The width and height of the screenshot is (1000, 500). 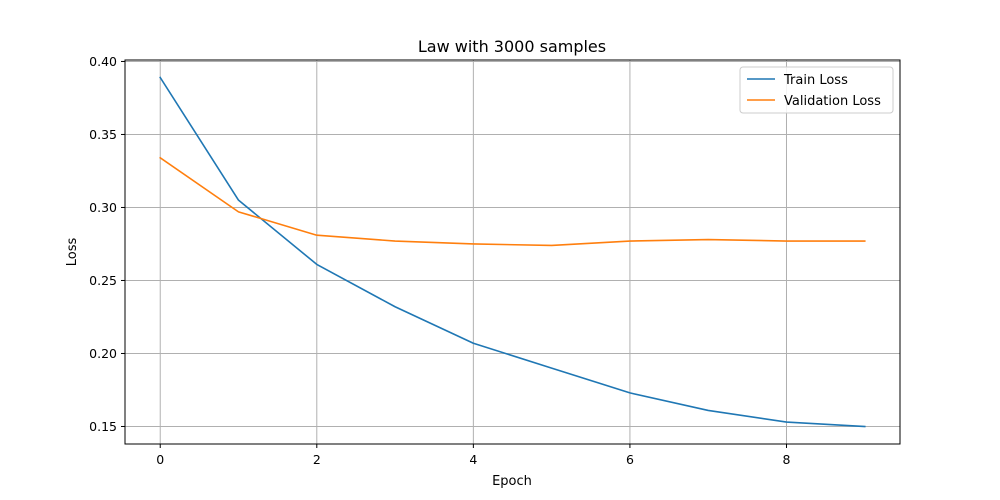 I want to click on x-tick-label: 2, so click(x=317, y=459).